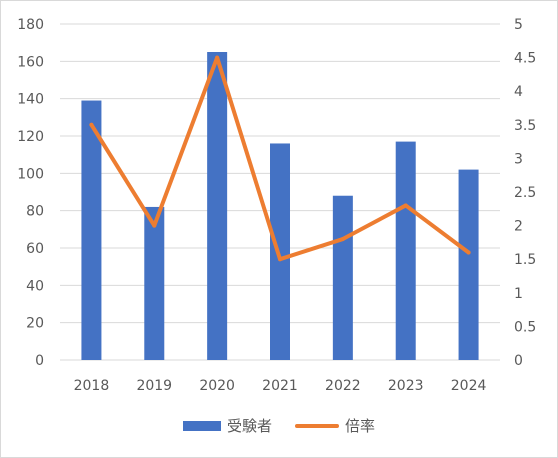 Image resolution: width=558 pixels, height=458 pixels. I want to click on bar-2018, so click(91, 230).